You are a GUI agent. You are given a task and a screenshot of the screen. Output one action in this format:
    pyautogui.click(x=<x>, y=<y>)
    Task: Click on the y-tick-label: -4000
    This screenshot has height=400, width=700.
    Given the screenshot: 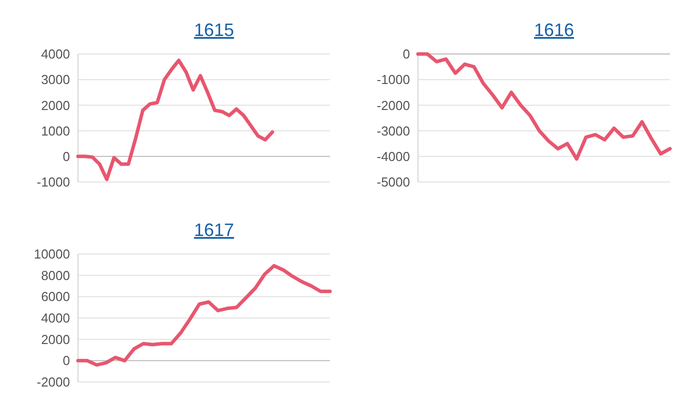 What is the action you would take?
    pyautogui.click(x=393, y=156)
    